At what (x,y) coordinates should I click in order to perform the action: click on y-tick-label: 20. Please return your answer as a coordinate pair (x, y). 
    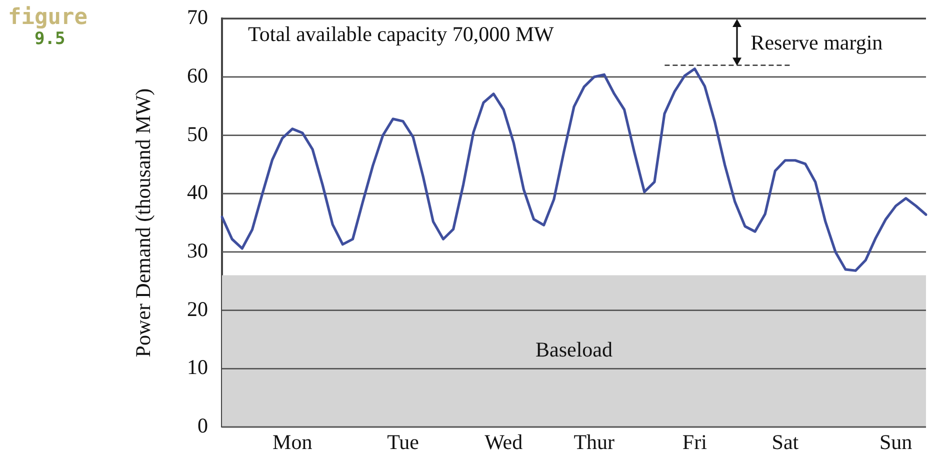
    Looking at the image, I should click on (197, 308).